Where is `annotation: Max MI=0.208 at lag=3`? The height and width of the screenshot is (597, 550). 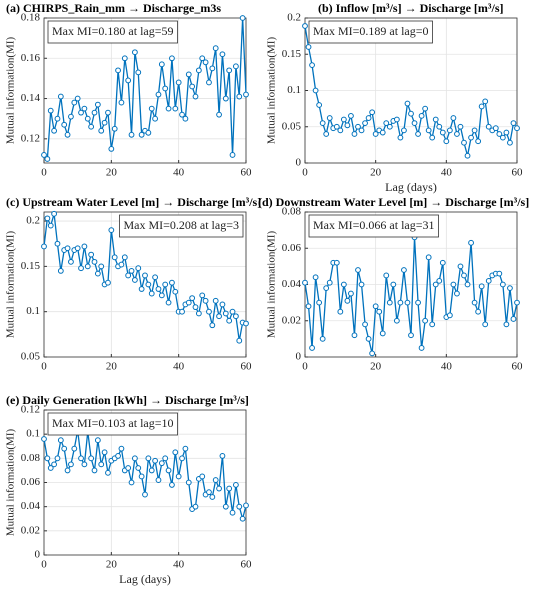
annotation: Max MI=0.208 at lag=3 is located at coordinates (181, 226).